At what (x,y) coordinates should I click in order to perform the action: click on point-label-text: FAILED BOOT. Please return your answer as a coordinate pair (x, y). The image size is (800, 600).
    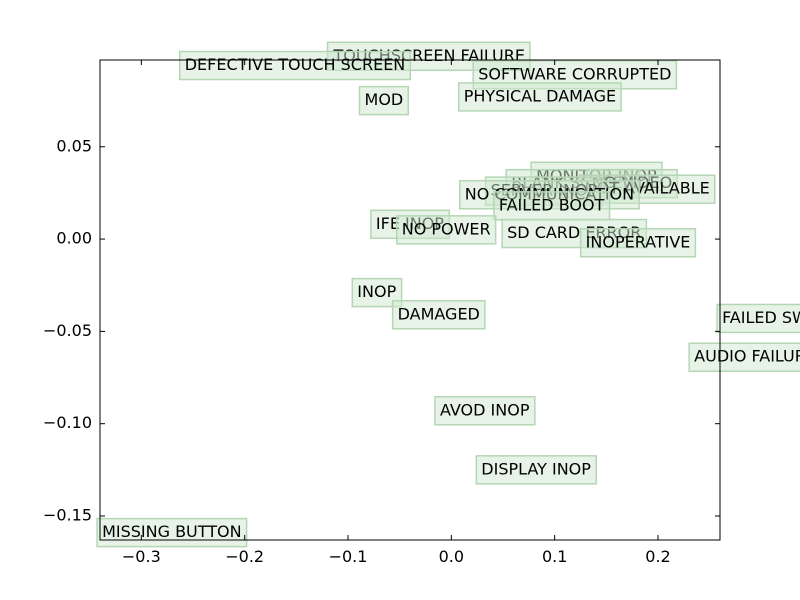
    Looking at the image, I should click on (552, 204).